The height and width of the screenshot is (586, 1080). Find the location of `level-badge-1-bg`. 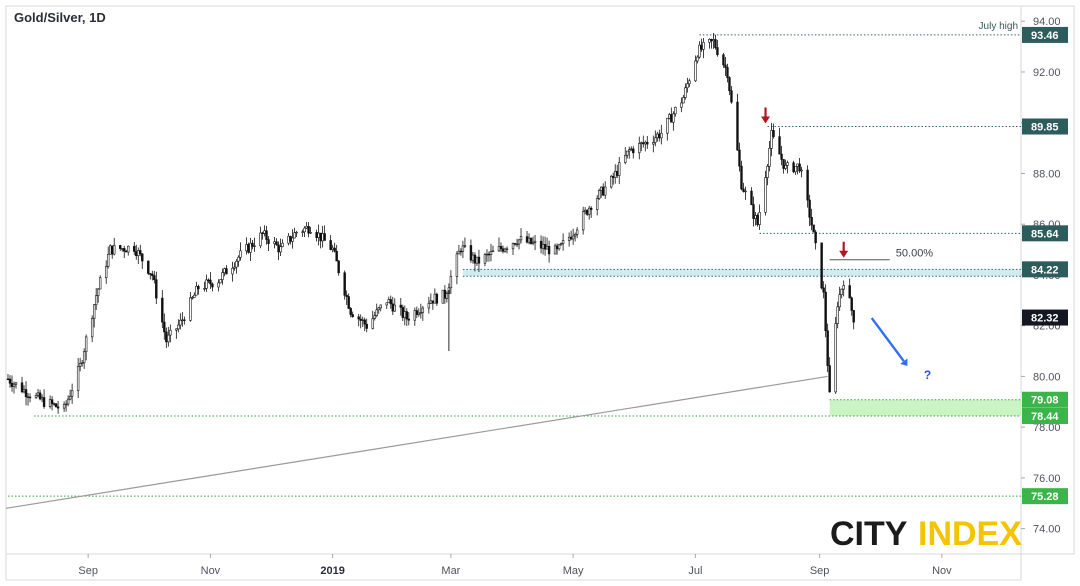

level-badge-1-bg is located at coordinates (1045, 126).